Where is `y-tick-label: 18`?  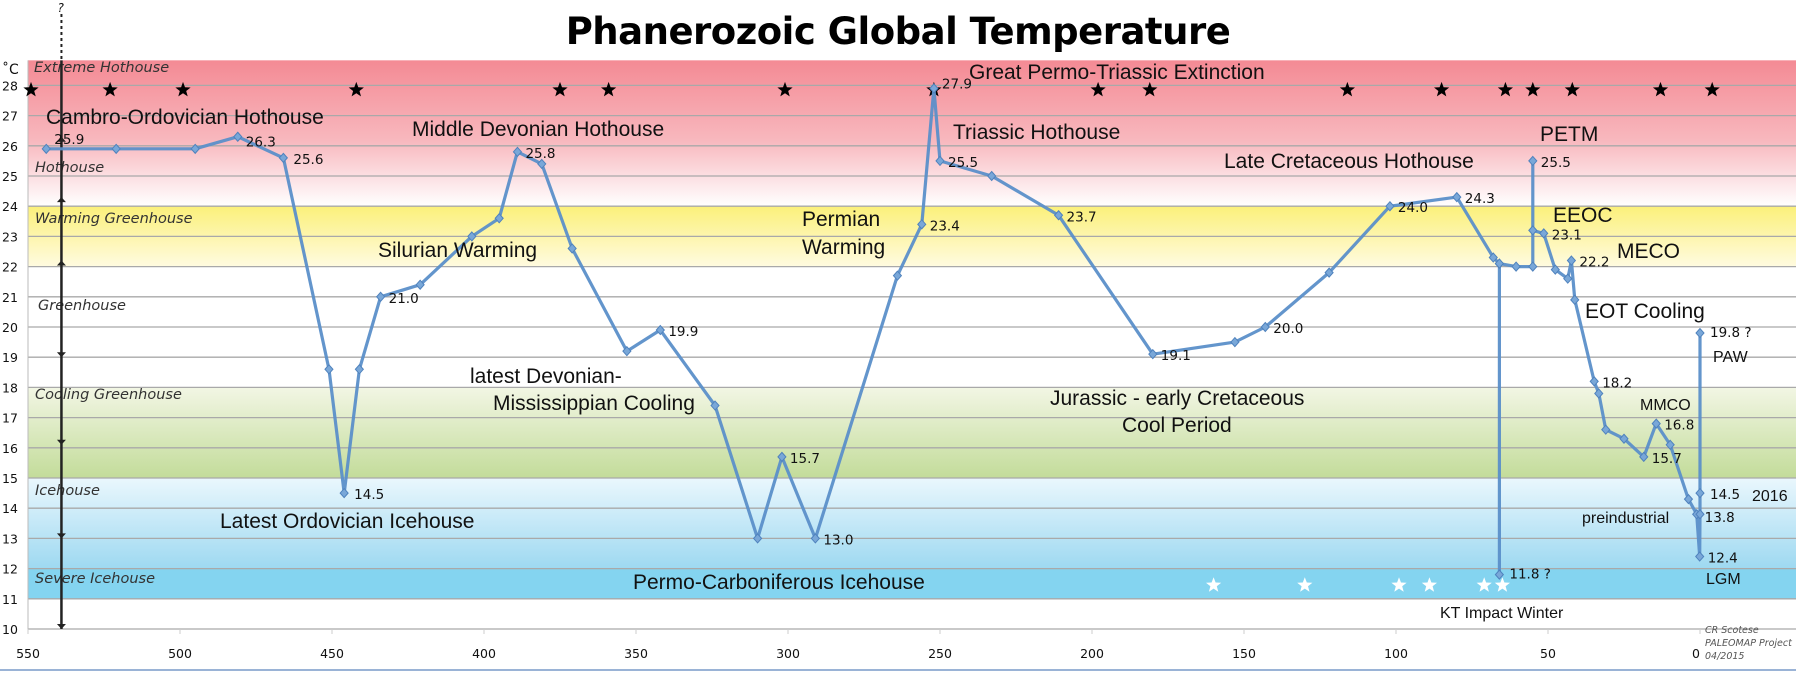 y-tick-label: 18 is located at coordinates (10, 387).